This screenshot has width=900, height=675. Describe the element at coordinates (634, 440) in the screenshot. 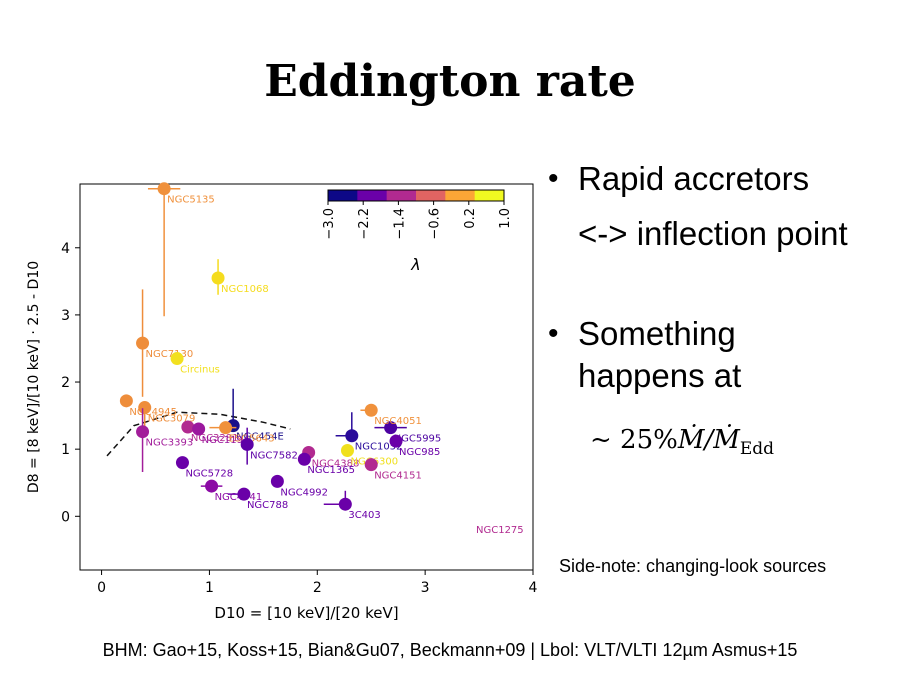

I see `formula-prefix: ~ 25%` at that location.